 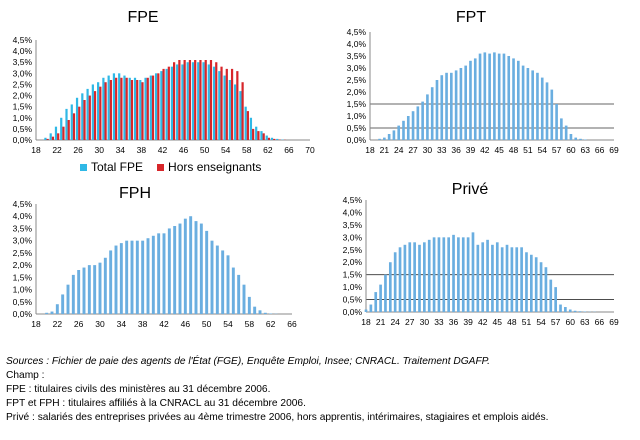 What do you see at coordinates (357, 44) in the screenshot?
I see `fpt-y-tick: 4,0%` at bounding box center [357, 44].